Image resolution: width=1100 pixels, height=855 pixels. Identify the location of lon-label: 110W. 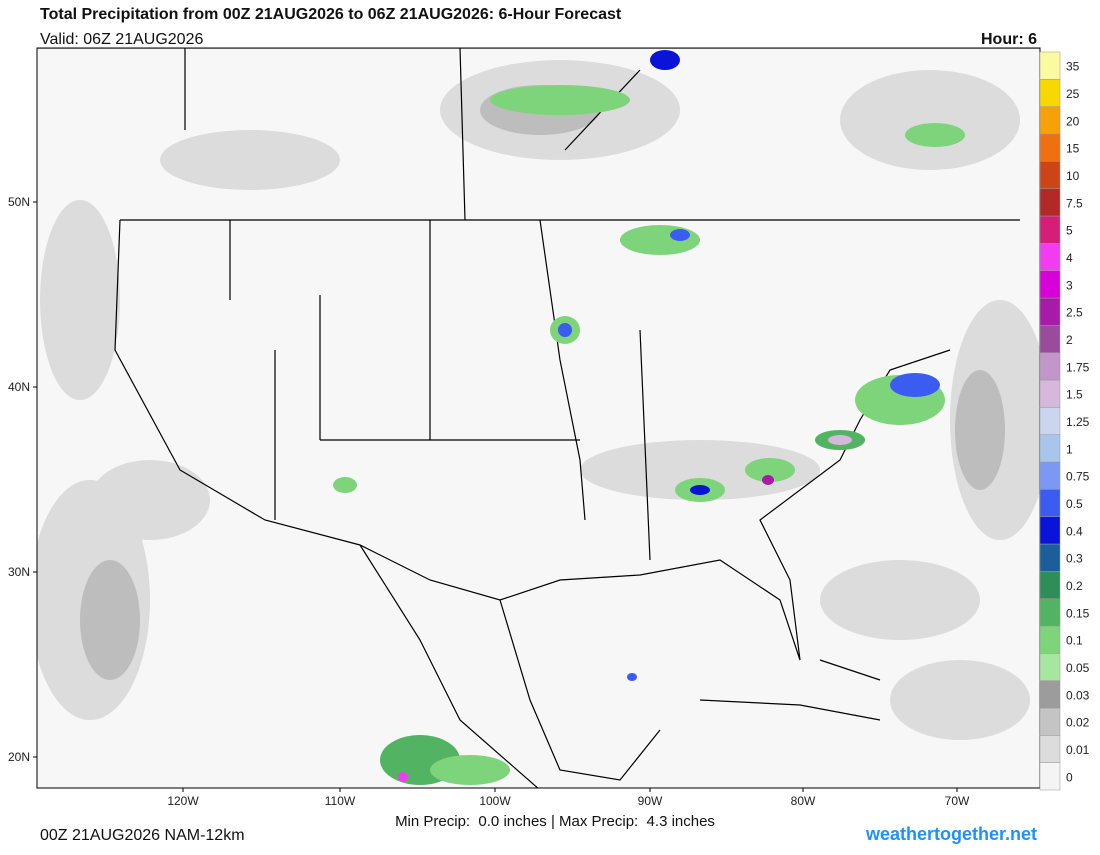
(340, 801).